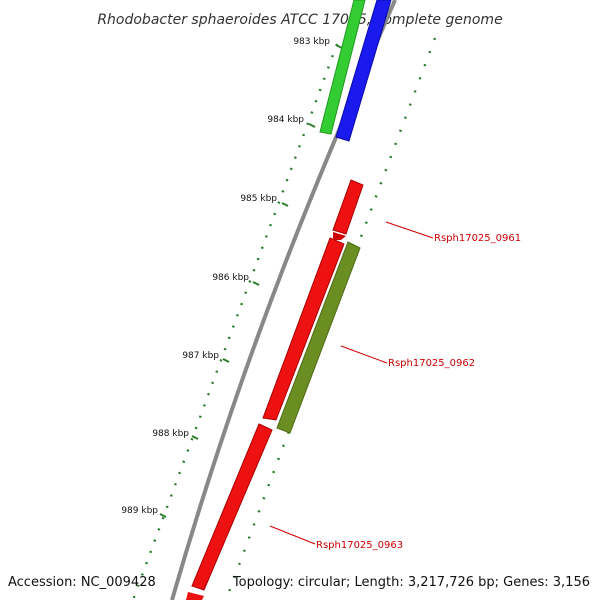 The width and height of the screenshot is (600, 600). I want to click on reverse-gene-0961-arrow, so click(339, 236).